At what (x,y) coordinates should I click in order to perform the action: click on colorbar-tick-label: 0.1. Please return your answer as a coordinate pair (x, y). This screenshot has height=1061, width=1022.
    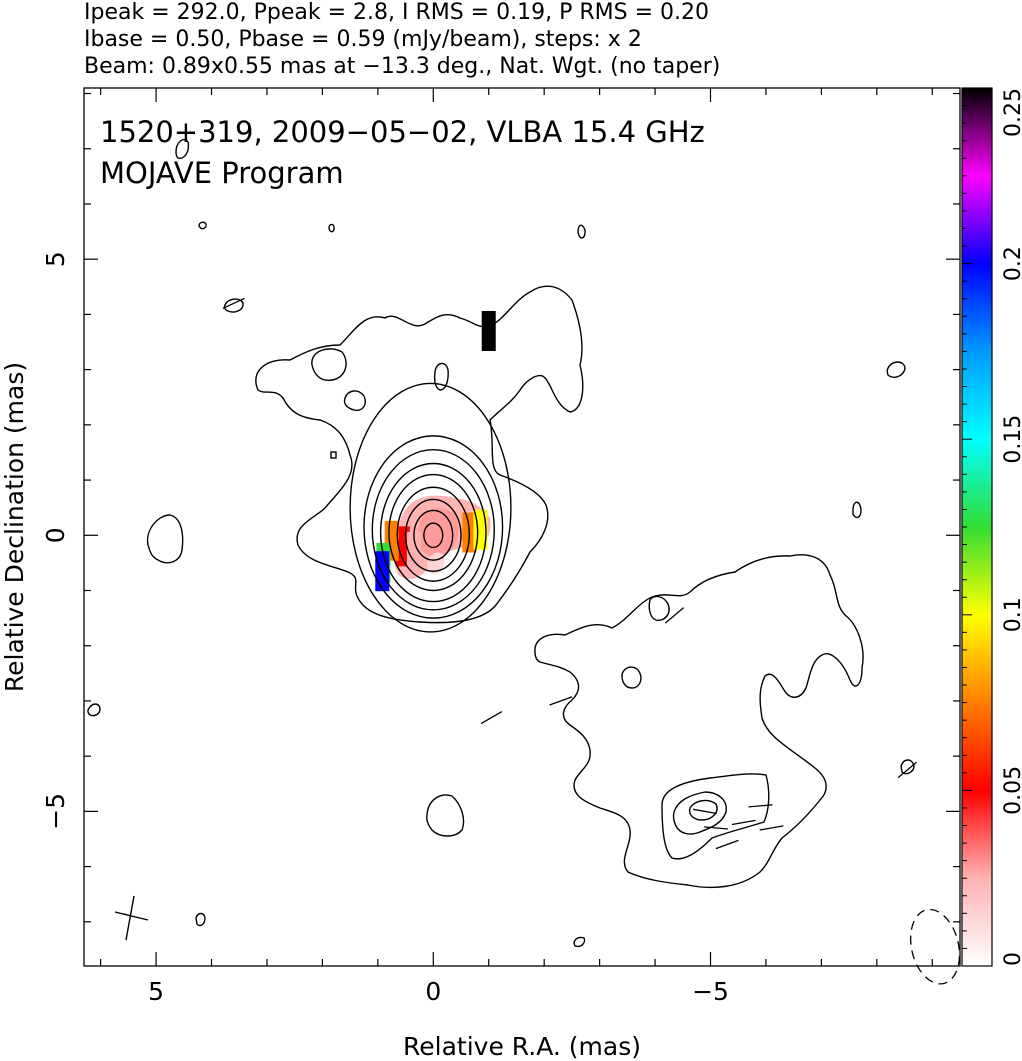
    Looking at the image, I should click on (1011, 614).